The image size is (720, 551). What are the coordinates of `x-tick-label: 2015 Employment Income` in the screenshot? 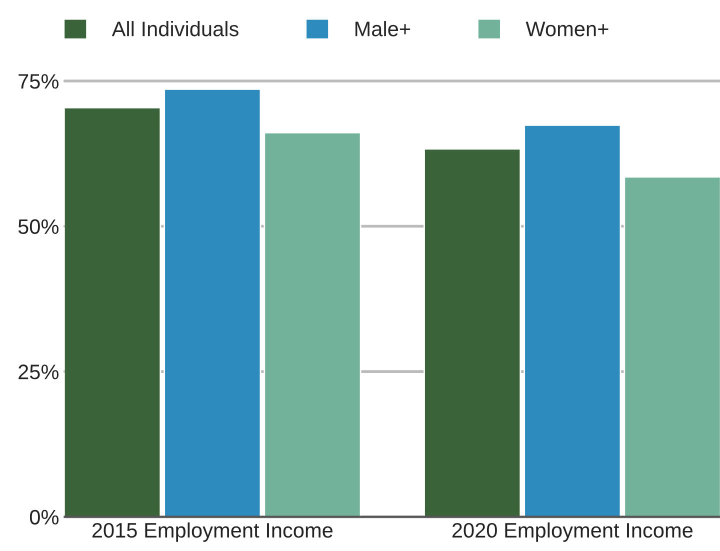 It's located at (212, 532).